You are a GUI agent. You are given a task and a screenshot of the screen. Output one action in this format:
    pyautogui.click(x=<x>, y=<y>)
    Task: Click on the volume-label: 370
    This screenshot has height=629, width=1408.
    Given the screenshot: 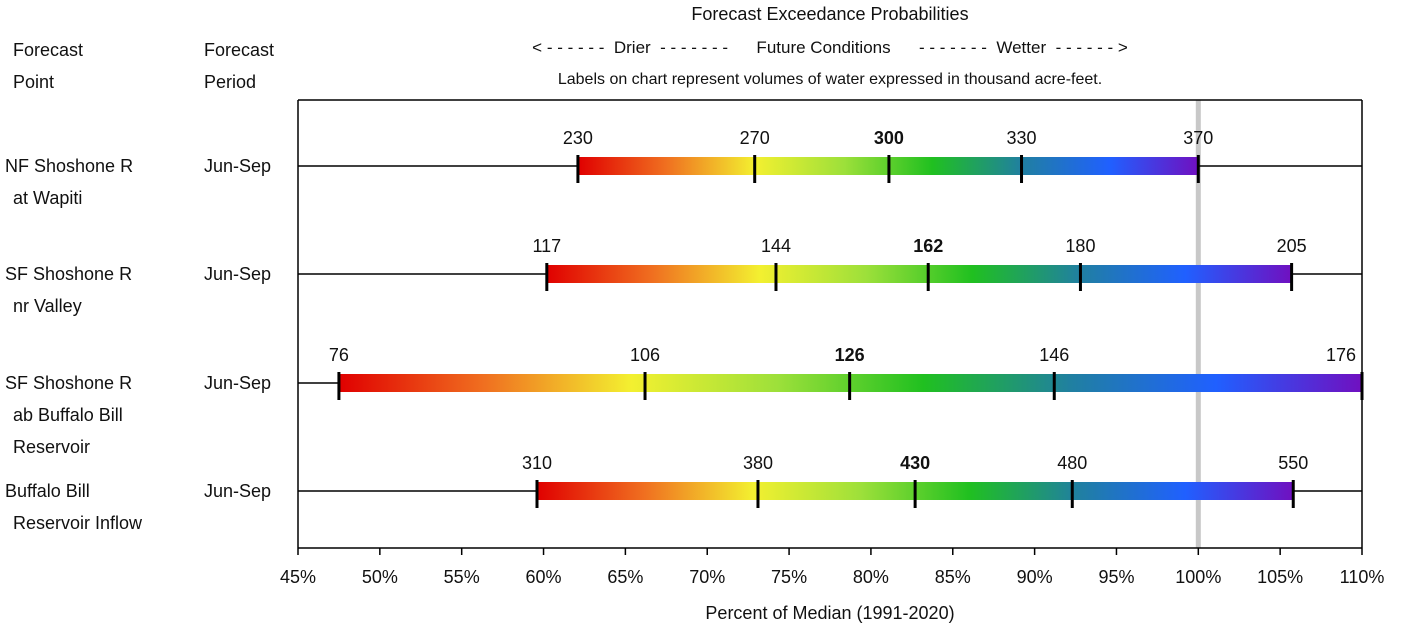 What is the action you would take?
    pyautogui.click(x=1198, y=138)
    